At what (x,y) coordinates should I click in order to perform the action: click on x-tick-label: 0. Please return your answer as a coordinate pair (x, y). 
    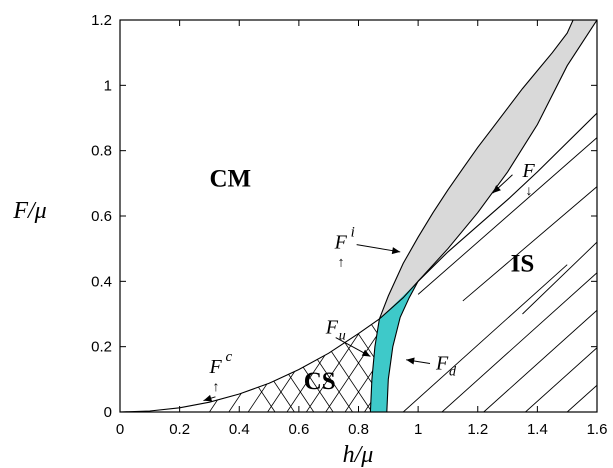
    Looking at the image, I should click on (120, 429).